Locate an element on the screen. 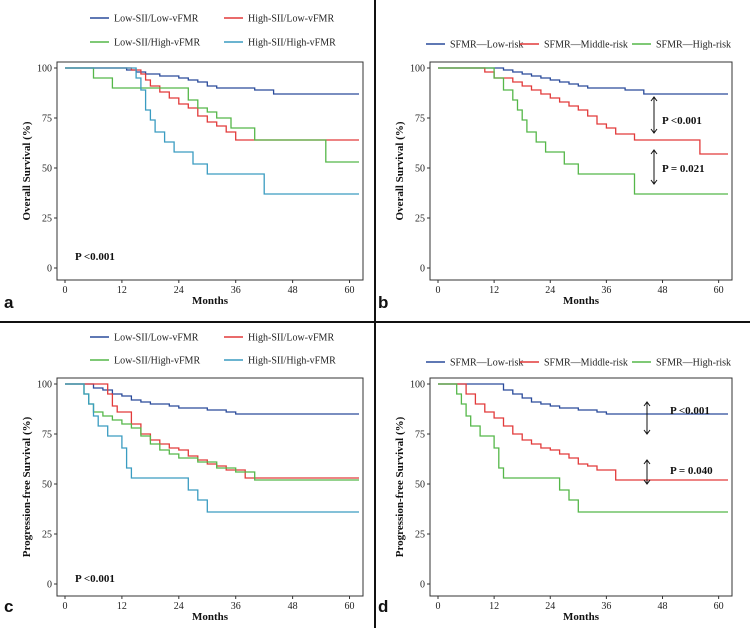  p-value-label: P = 0.040 is located at coordinates (691, 471).